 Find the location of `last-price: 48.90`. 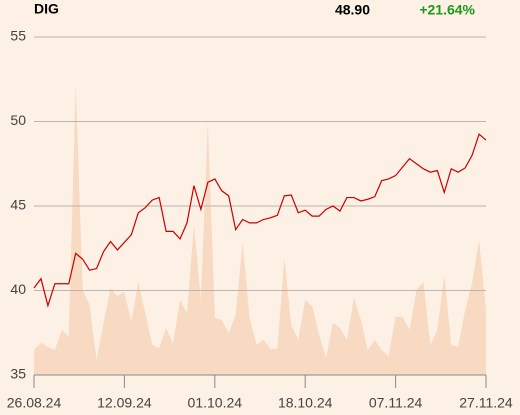

last-price: 48.90 is located at coordinates (352, 10).